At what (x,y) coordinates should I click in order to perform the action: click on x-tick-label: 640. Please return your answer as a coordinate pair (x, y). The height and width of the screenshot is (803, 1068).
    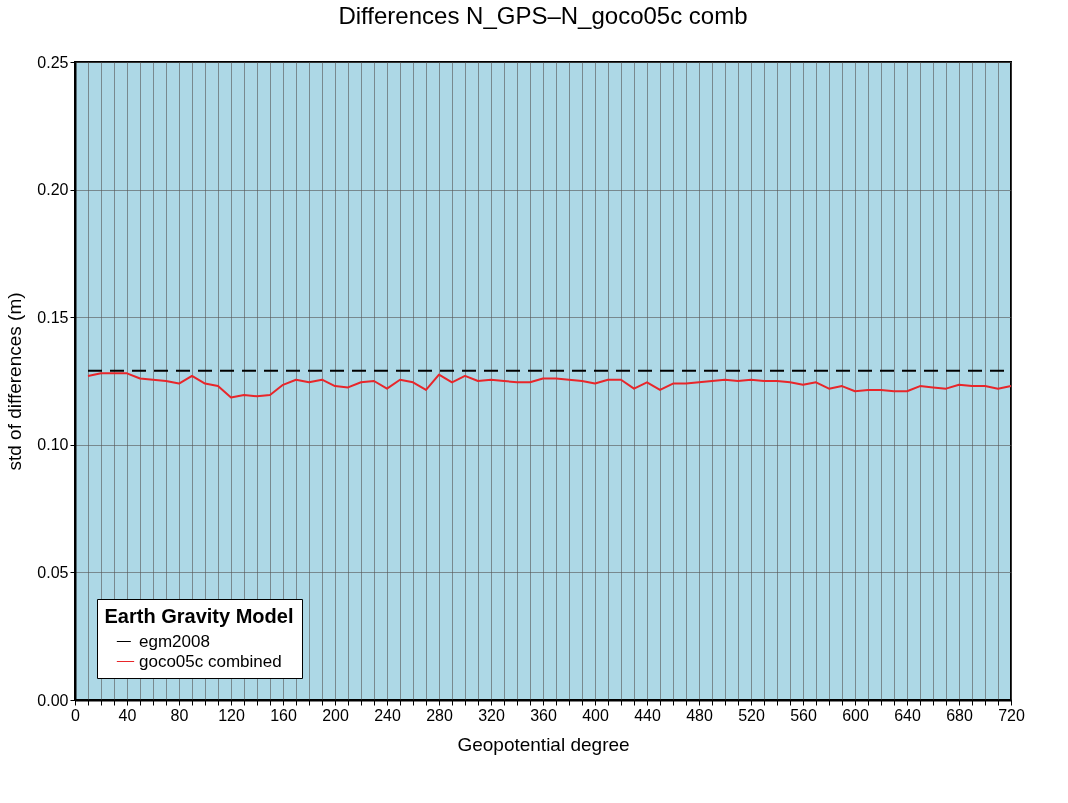
    Looking at the image, I should click on (907, 715).